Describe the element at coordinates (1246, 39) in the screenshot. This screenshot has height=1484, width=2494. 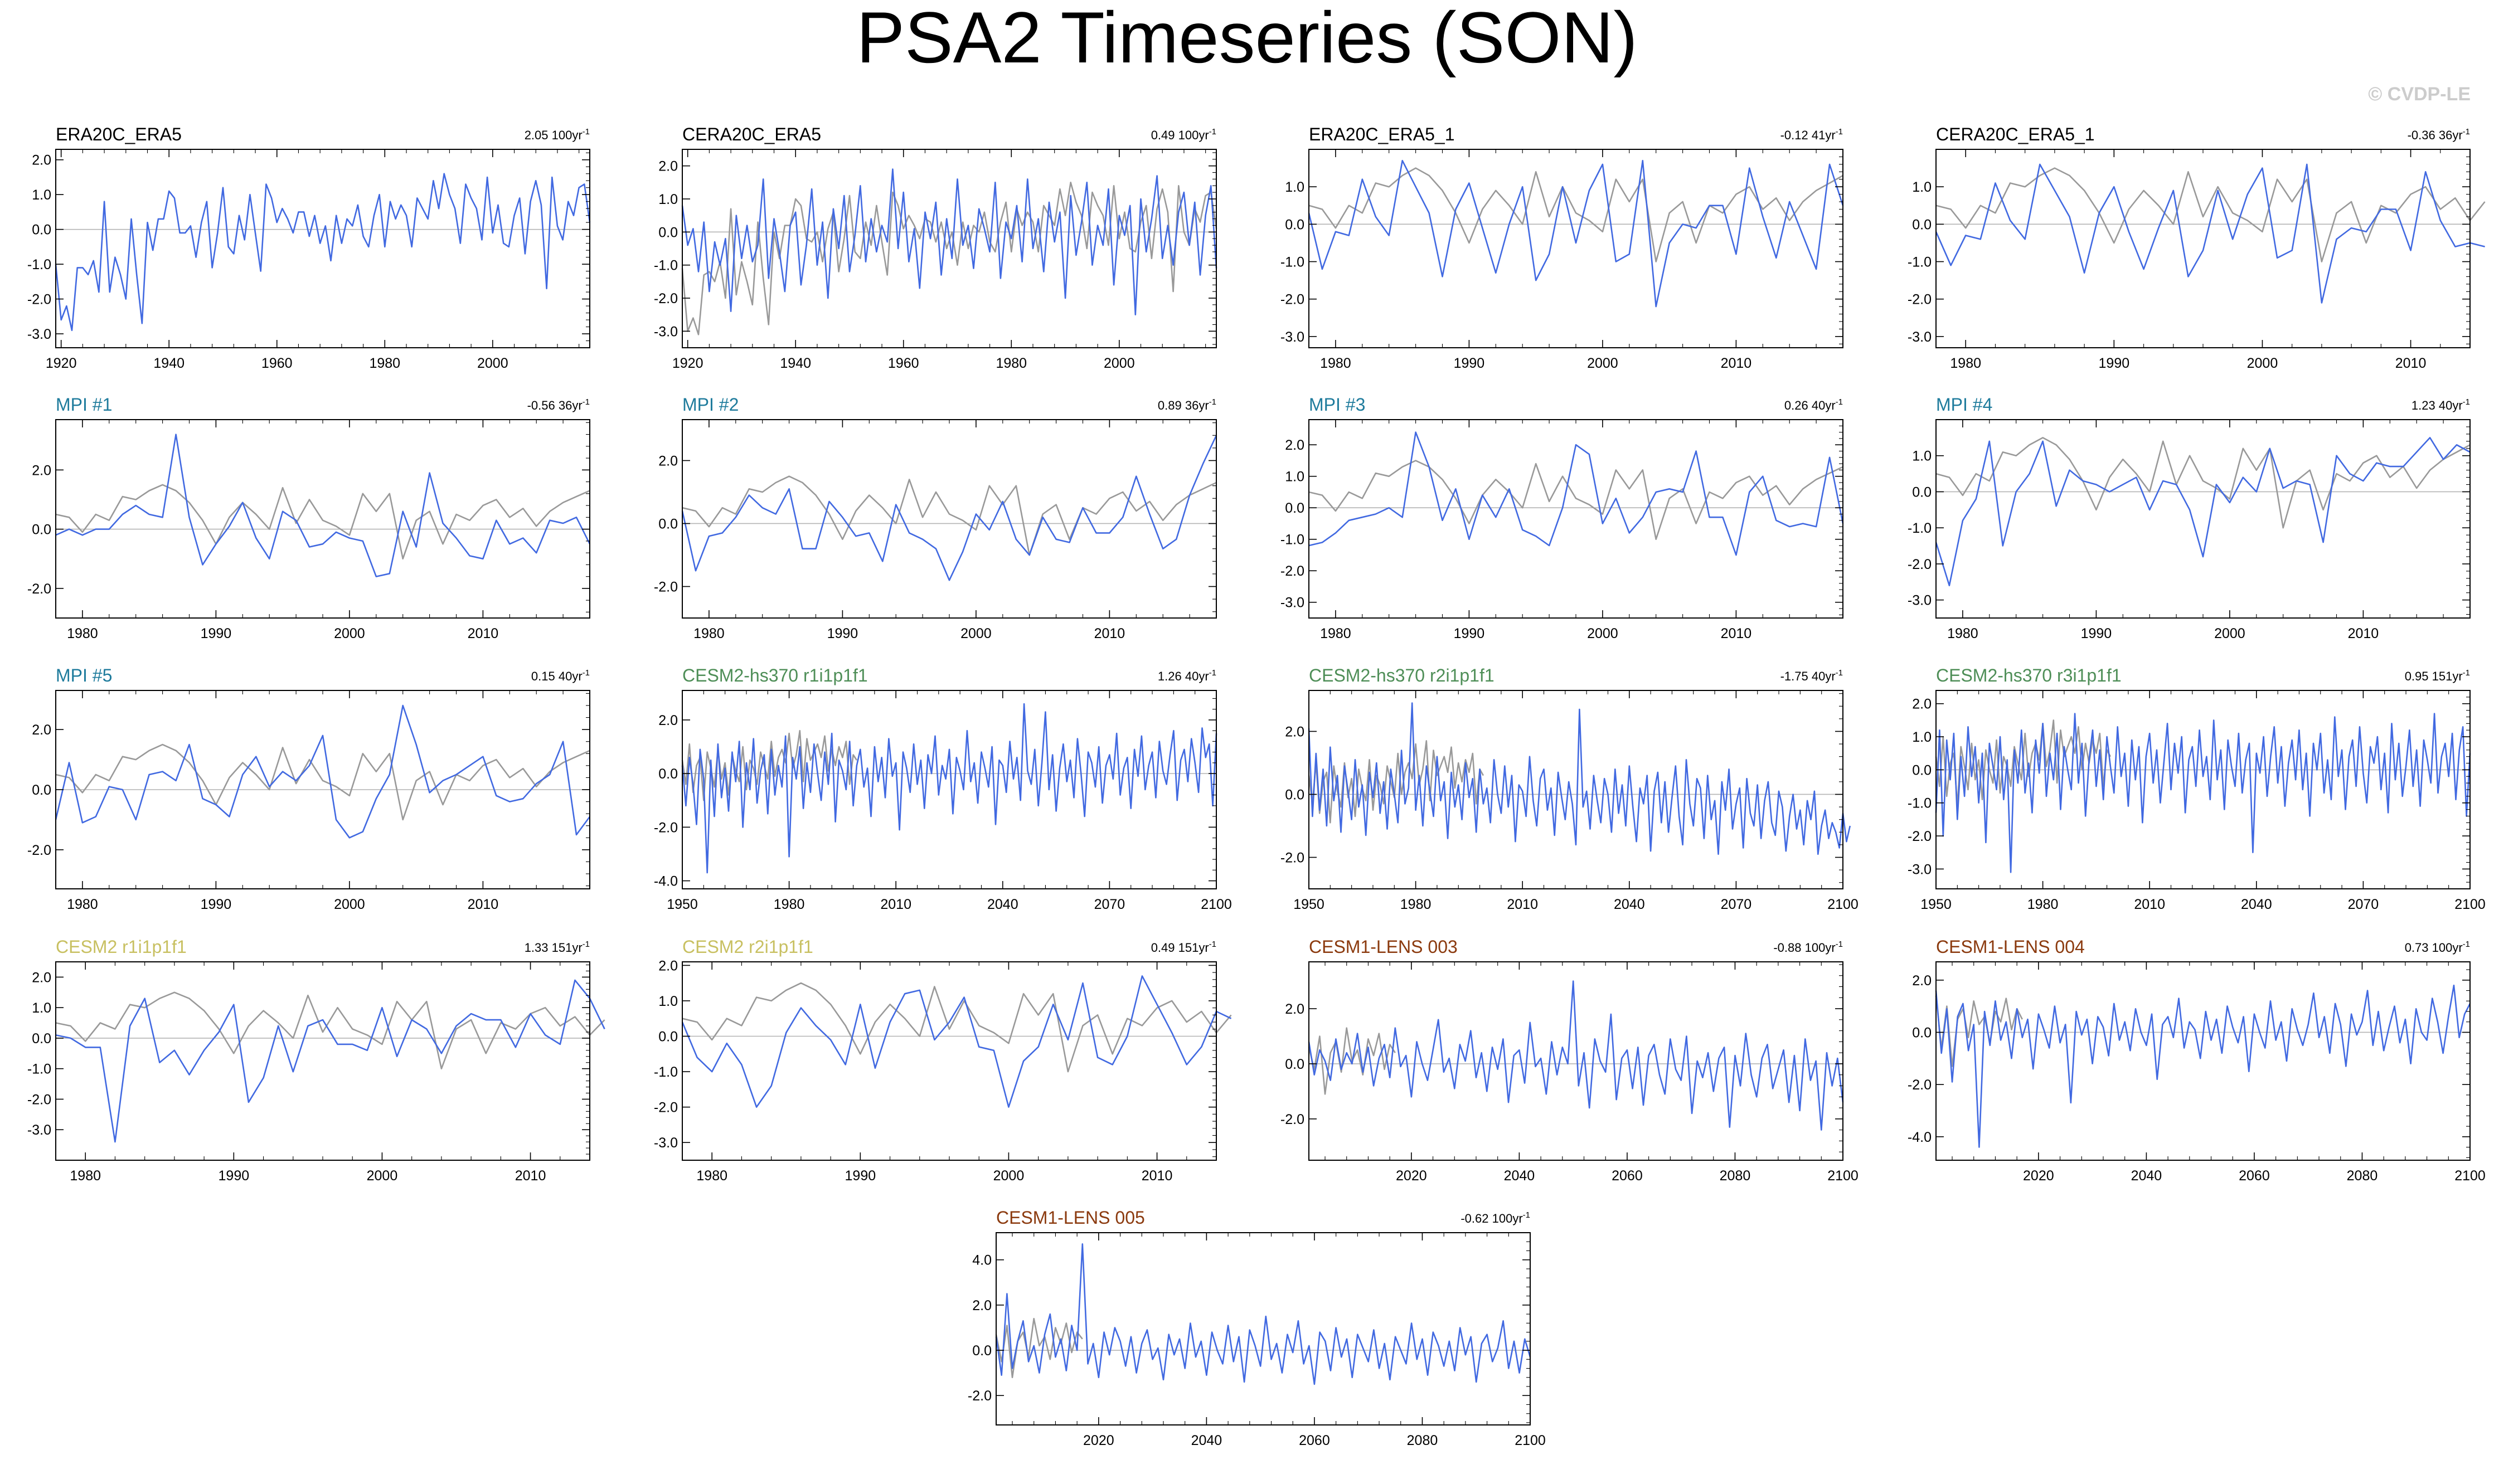
I see `main-title: PSA2 Timeseries (SON)` at that location.